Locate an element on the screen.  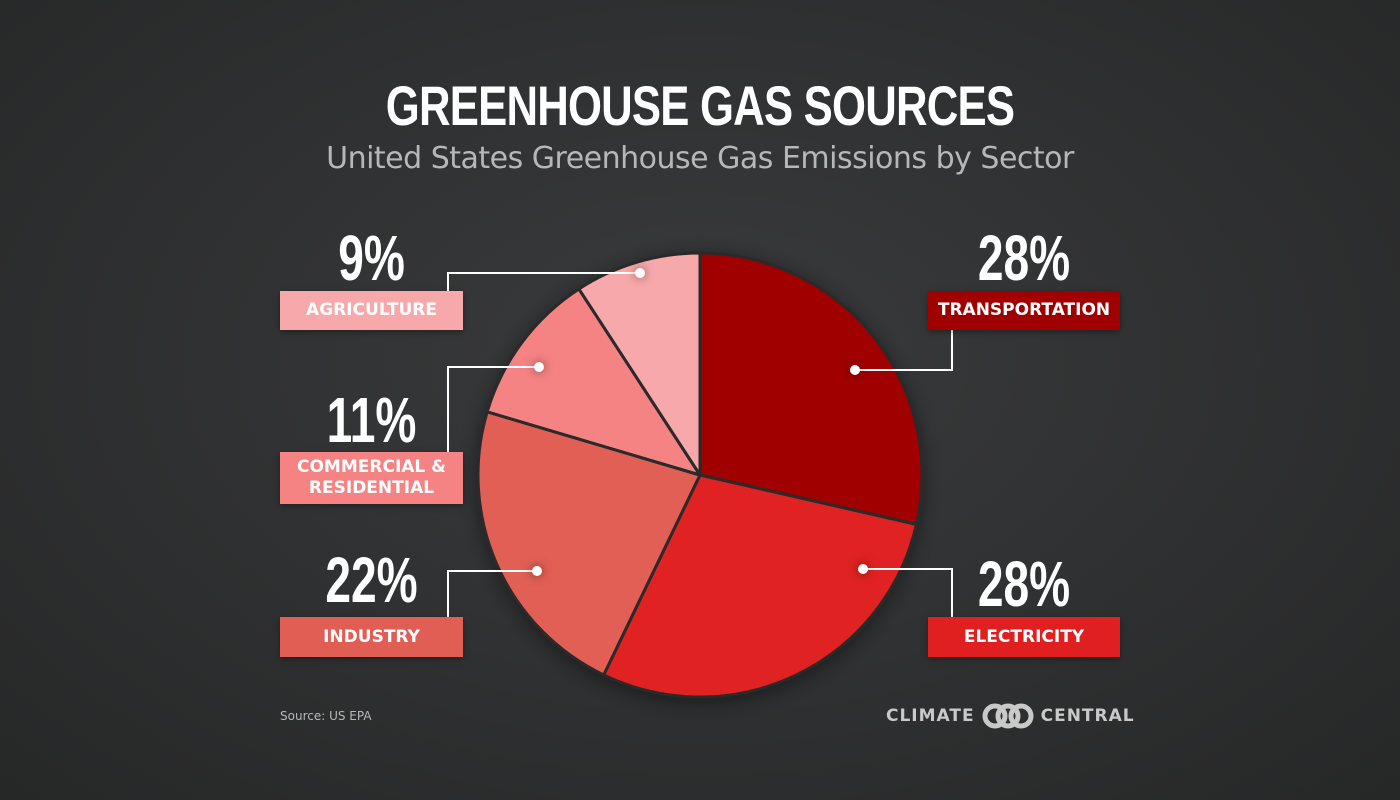
industry-label-text: INDUSTRY is located at coordinates (371, 636).